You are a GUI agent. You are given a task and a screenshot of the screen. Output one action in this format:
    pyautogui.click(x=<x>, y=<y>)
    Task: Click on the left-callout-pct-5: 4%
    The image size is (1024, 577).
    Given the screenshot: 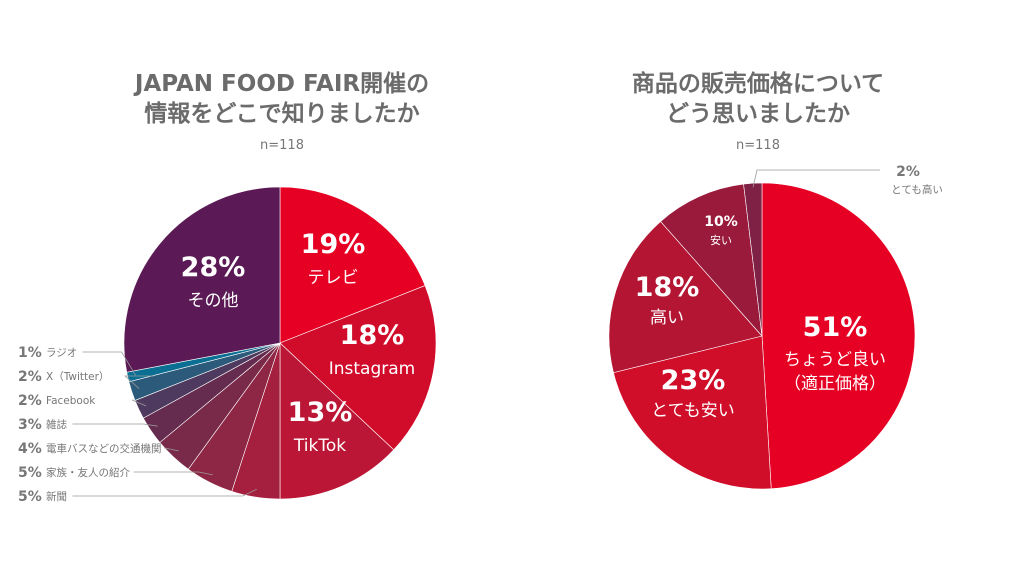 What is the action you would take?
    pyautogui.click(x=30, y=449)
    